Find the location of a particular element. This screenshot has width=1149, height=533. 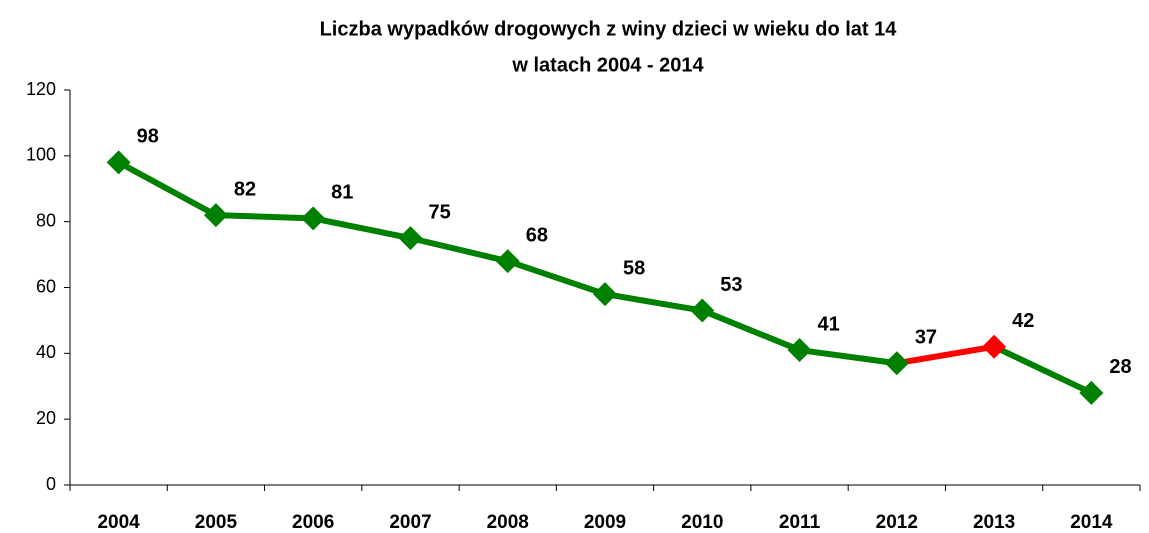

data-label: 41 is located at coordinates (829, 324).